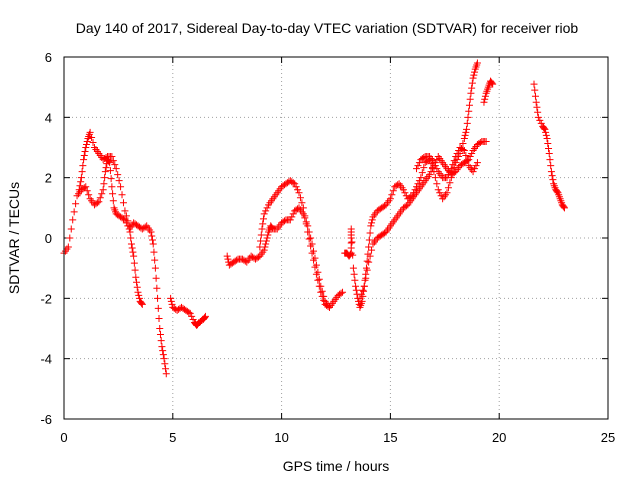 This screenshot has width=640, height=480. I want to click on x-tick-label: 0, so click(63, 437).